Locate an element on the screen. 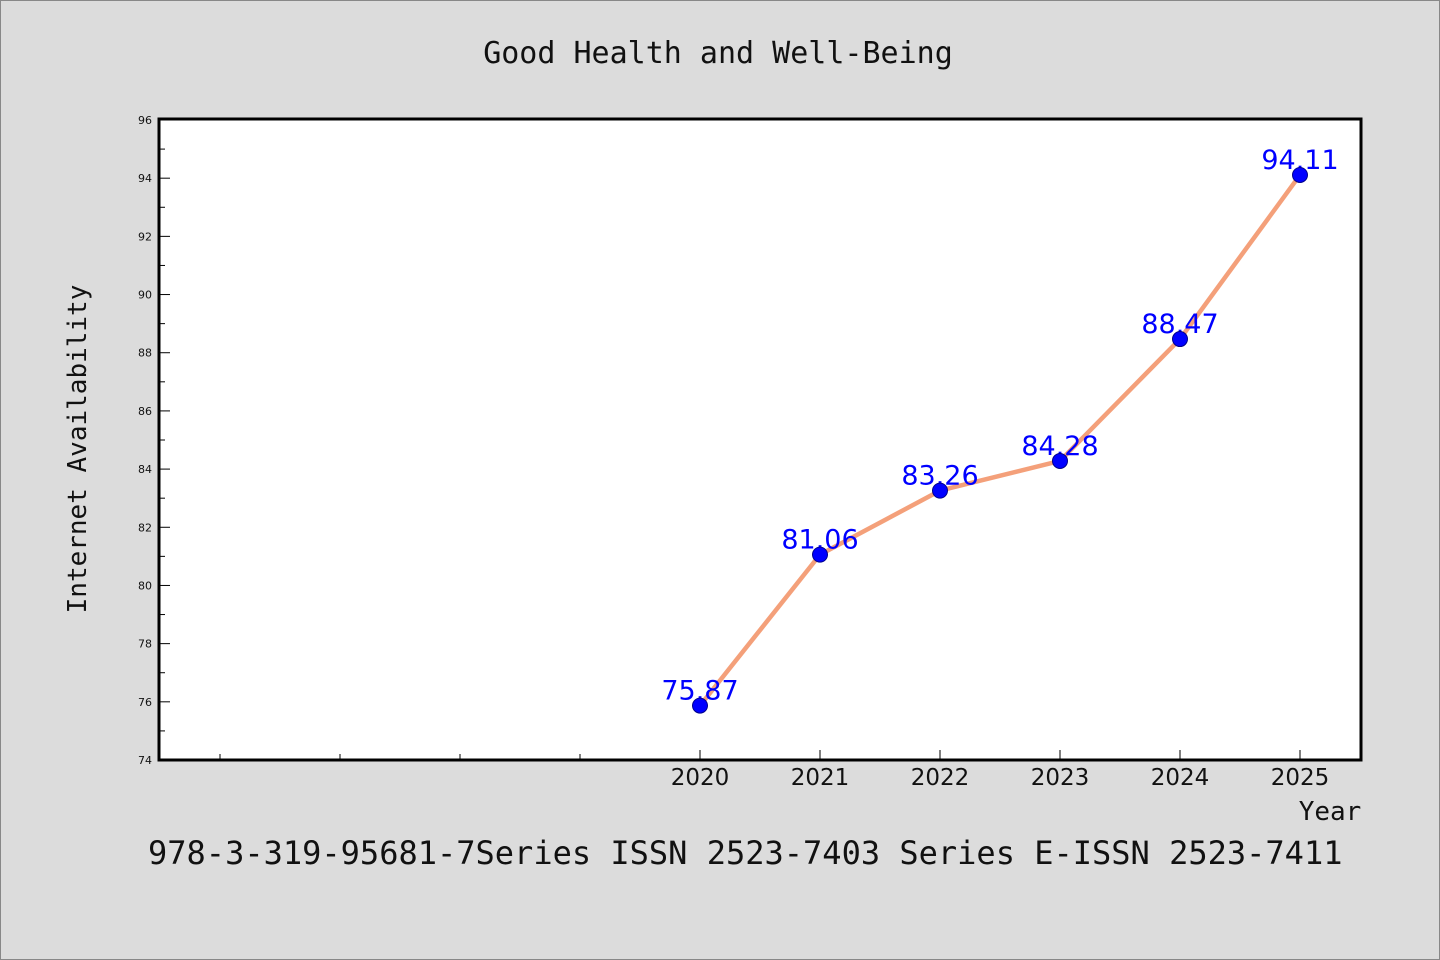 This screenshot has height=960, width=1440. x-axis: 2020 2021 2022 2023 2024 2025 is located at coordinates (774, 770).